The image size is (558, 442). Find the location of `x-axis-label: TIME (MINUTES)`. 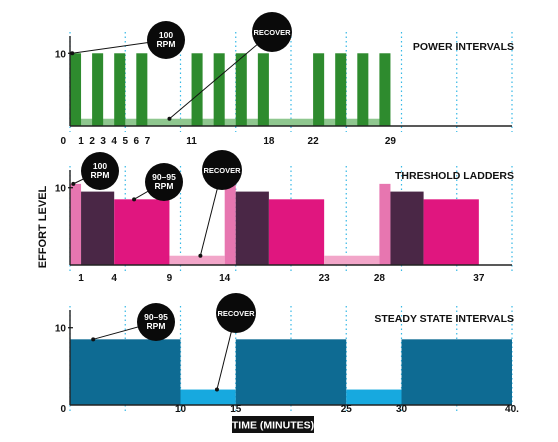

x-axis-label: TIME (MINUTES) is located at coordinates (273, 426).